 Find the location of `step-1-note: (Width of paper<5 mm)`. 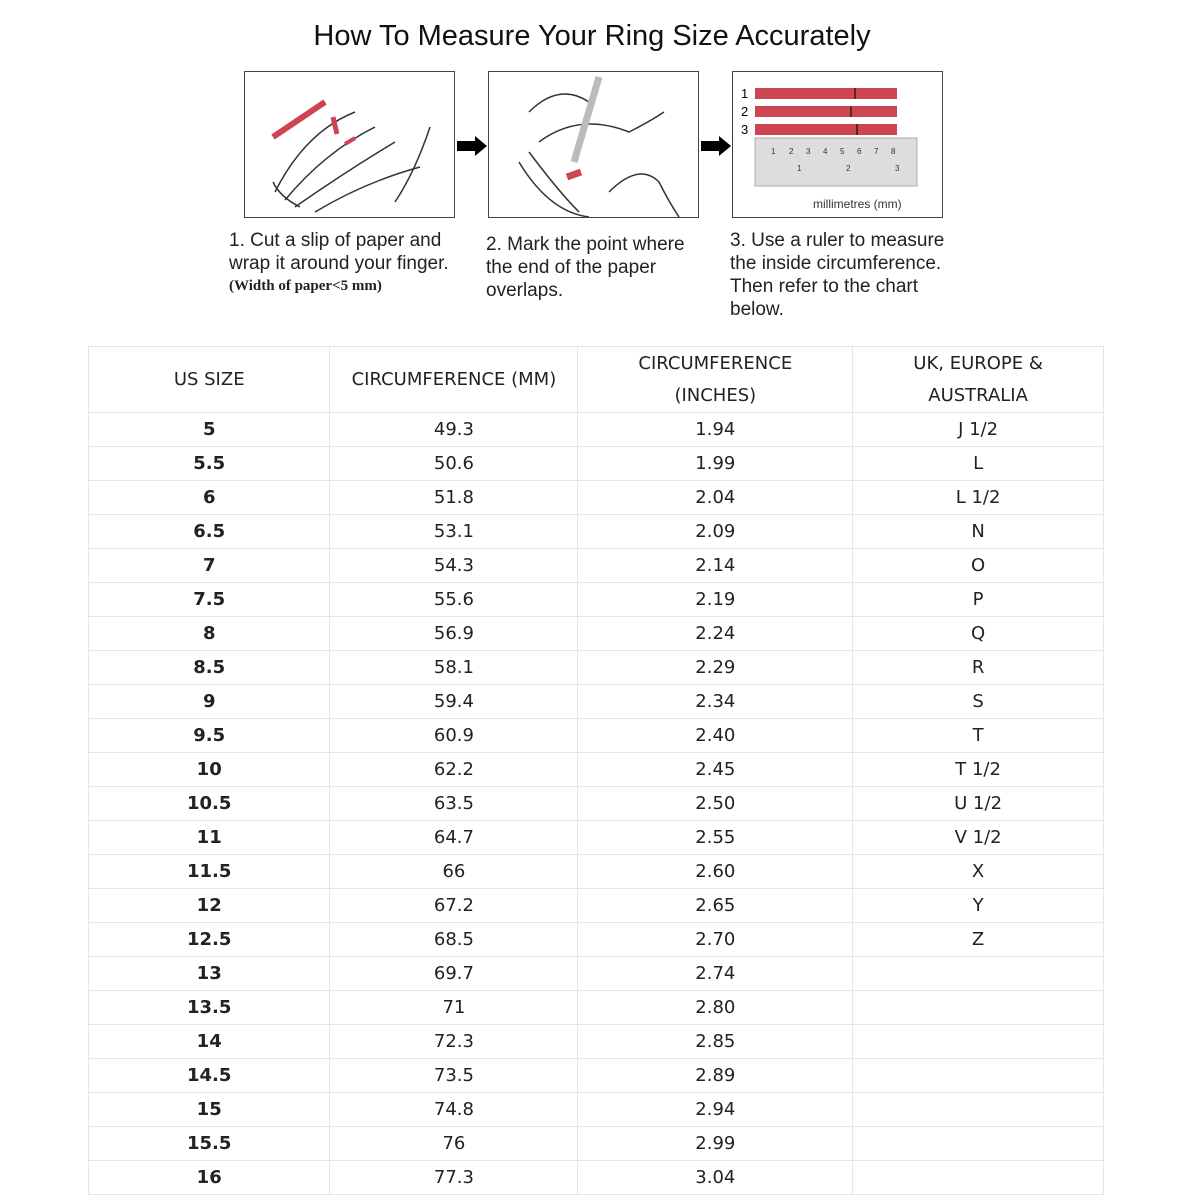

step-1-note: (Width of paper<5 mm) is located at coordinates (305, 286).